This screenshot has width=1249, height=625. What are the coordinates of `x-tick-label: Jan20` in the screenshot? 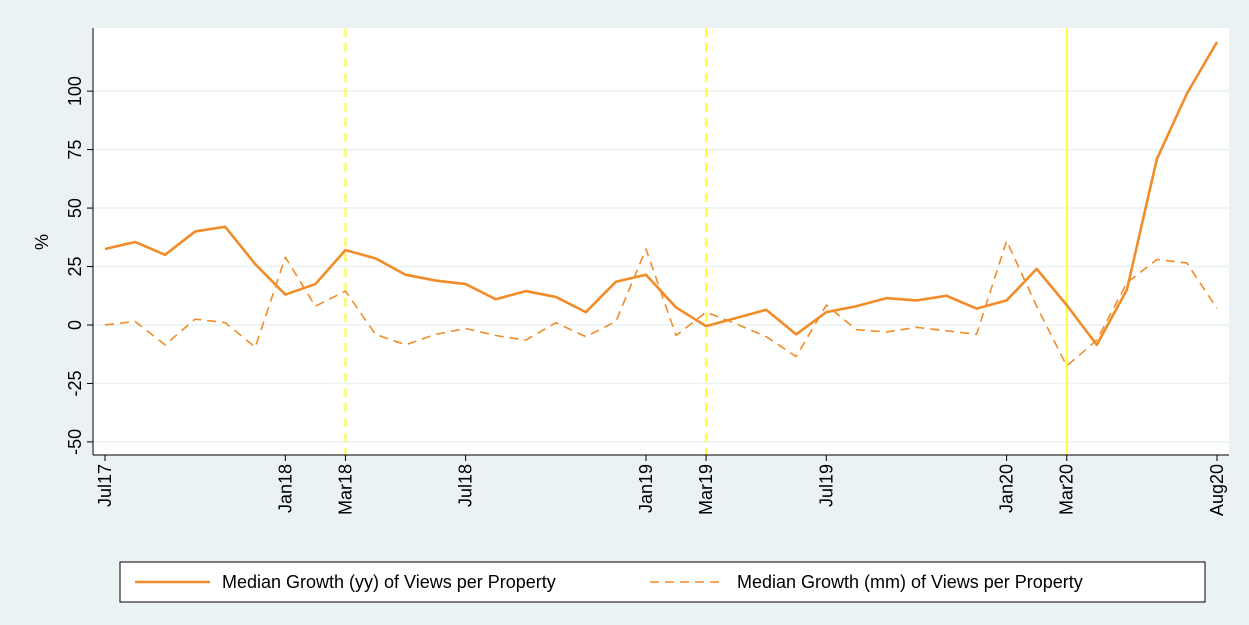 It's located at (1007, 488).